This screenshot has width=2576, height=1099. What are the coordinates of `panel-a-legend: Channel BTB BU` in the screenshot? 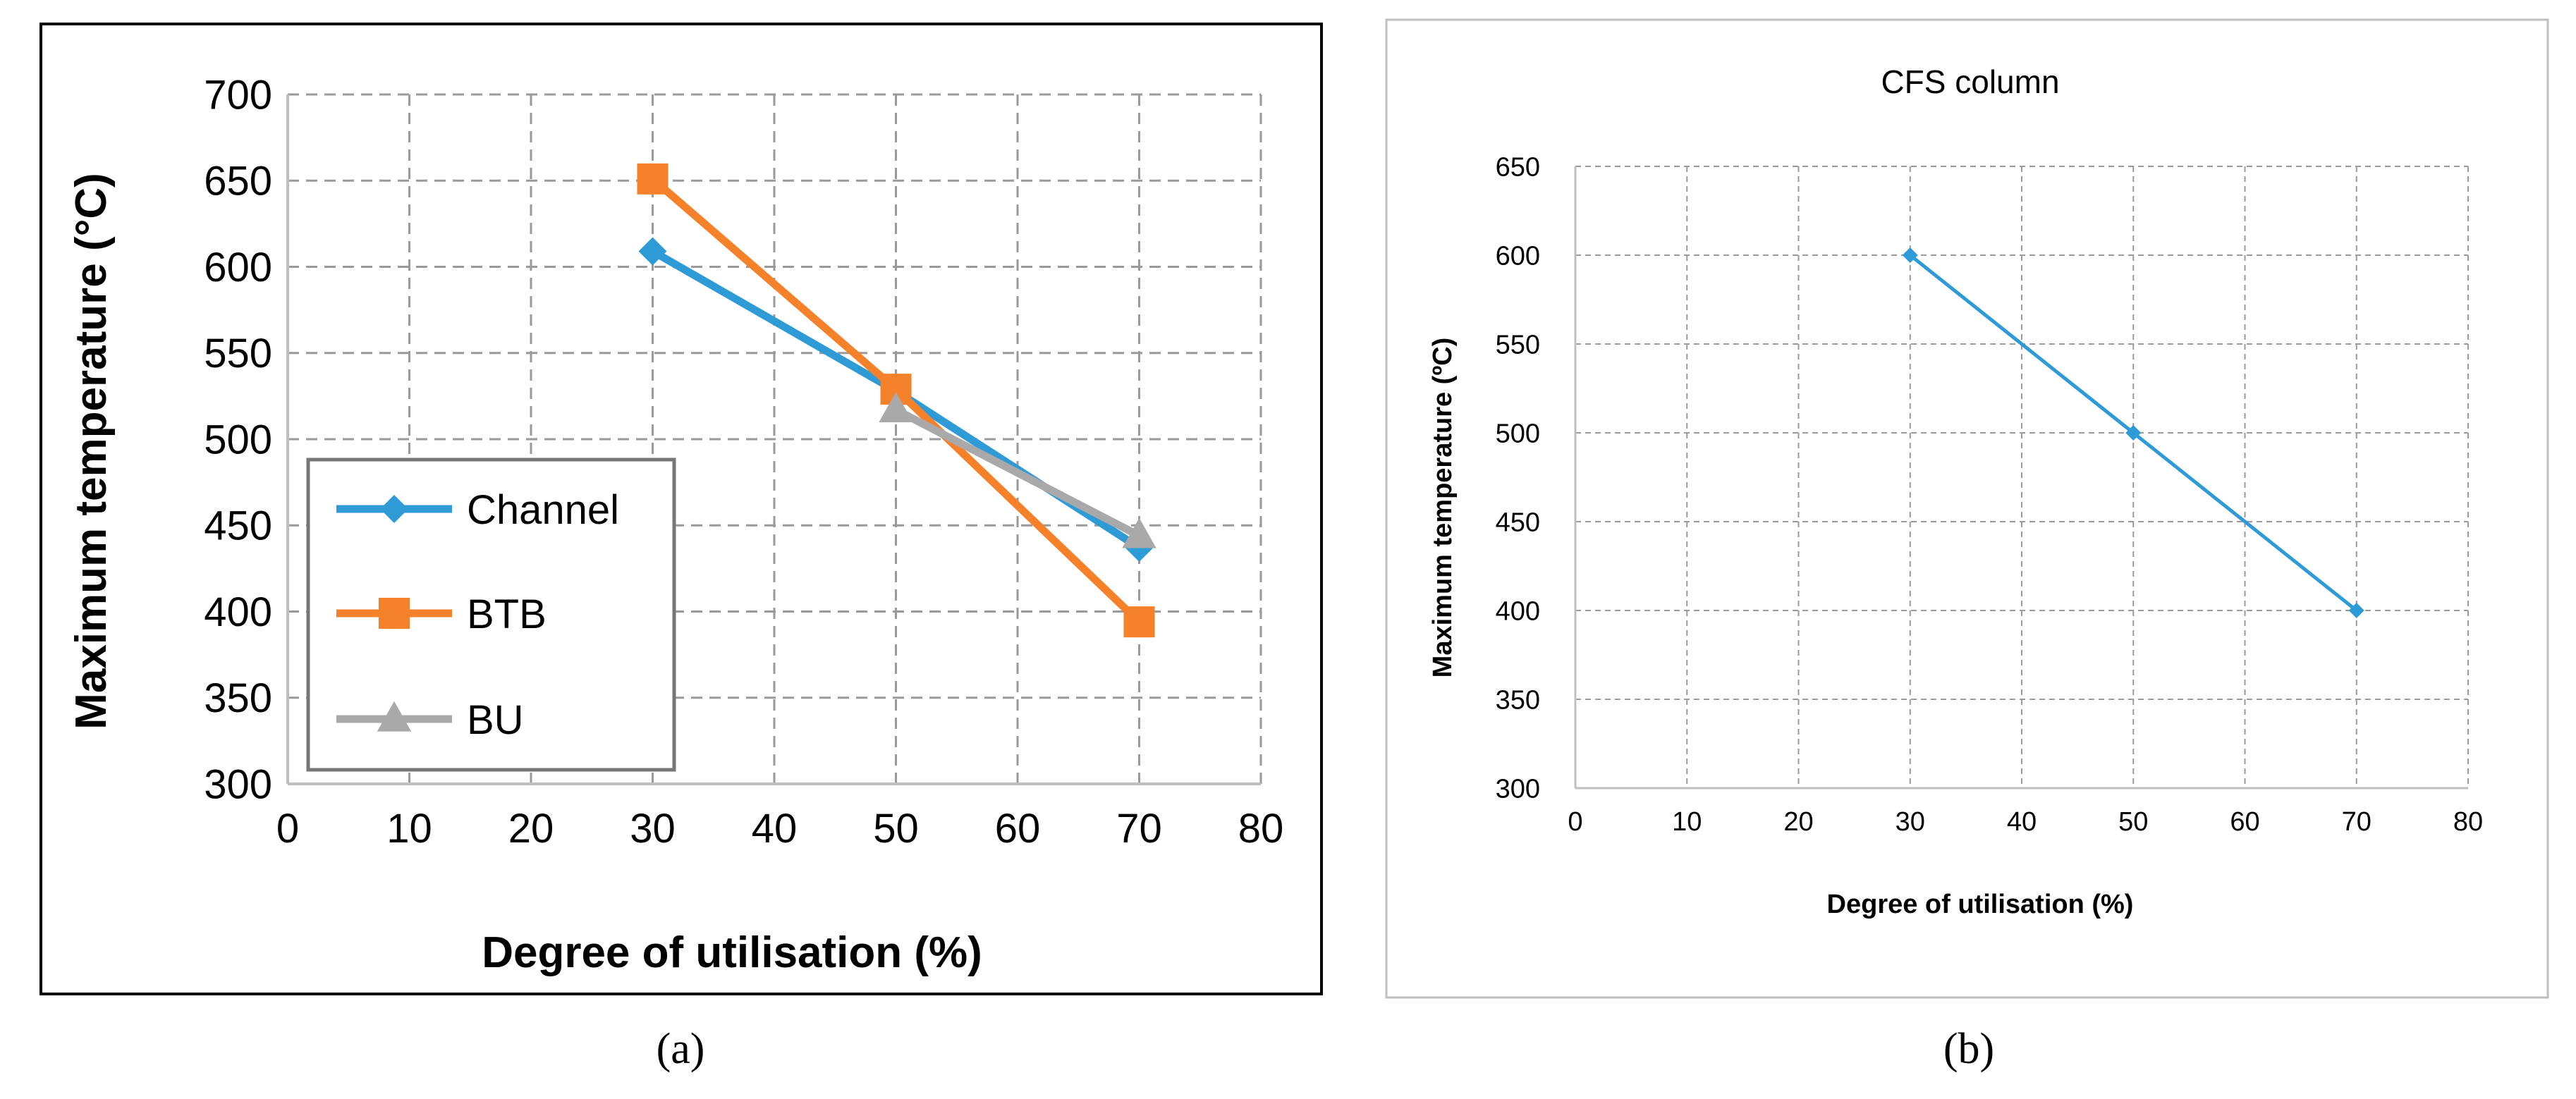 It's located at (491, 615).